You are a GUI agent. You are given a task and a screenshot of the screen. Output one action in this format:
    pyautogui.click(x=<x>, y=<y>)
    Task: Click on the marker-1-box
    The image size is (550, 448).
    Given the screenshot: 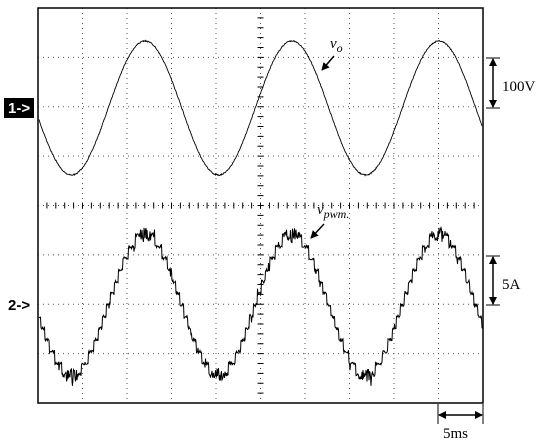 What is the action you would take?
    pyautogui.click(x=19, y=108)
    